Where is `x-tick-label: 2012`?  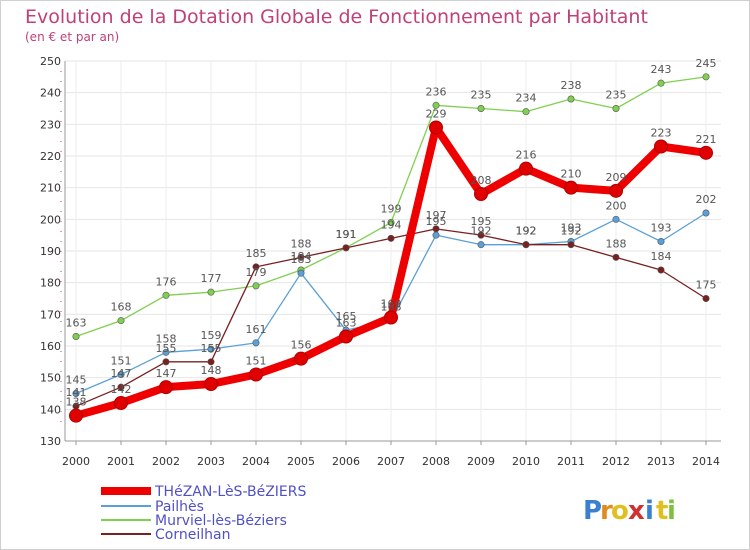 x-tick-label: 2012 is located at coordinates (616, 461).